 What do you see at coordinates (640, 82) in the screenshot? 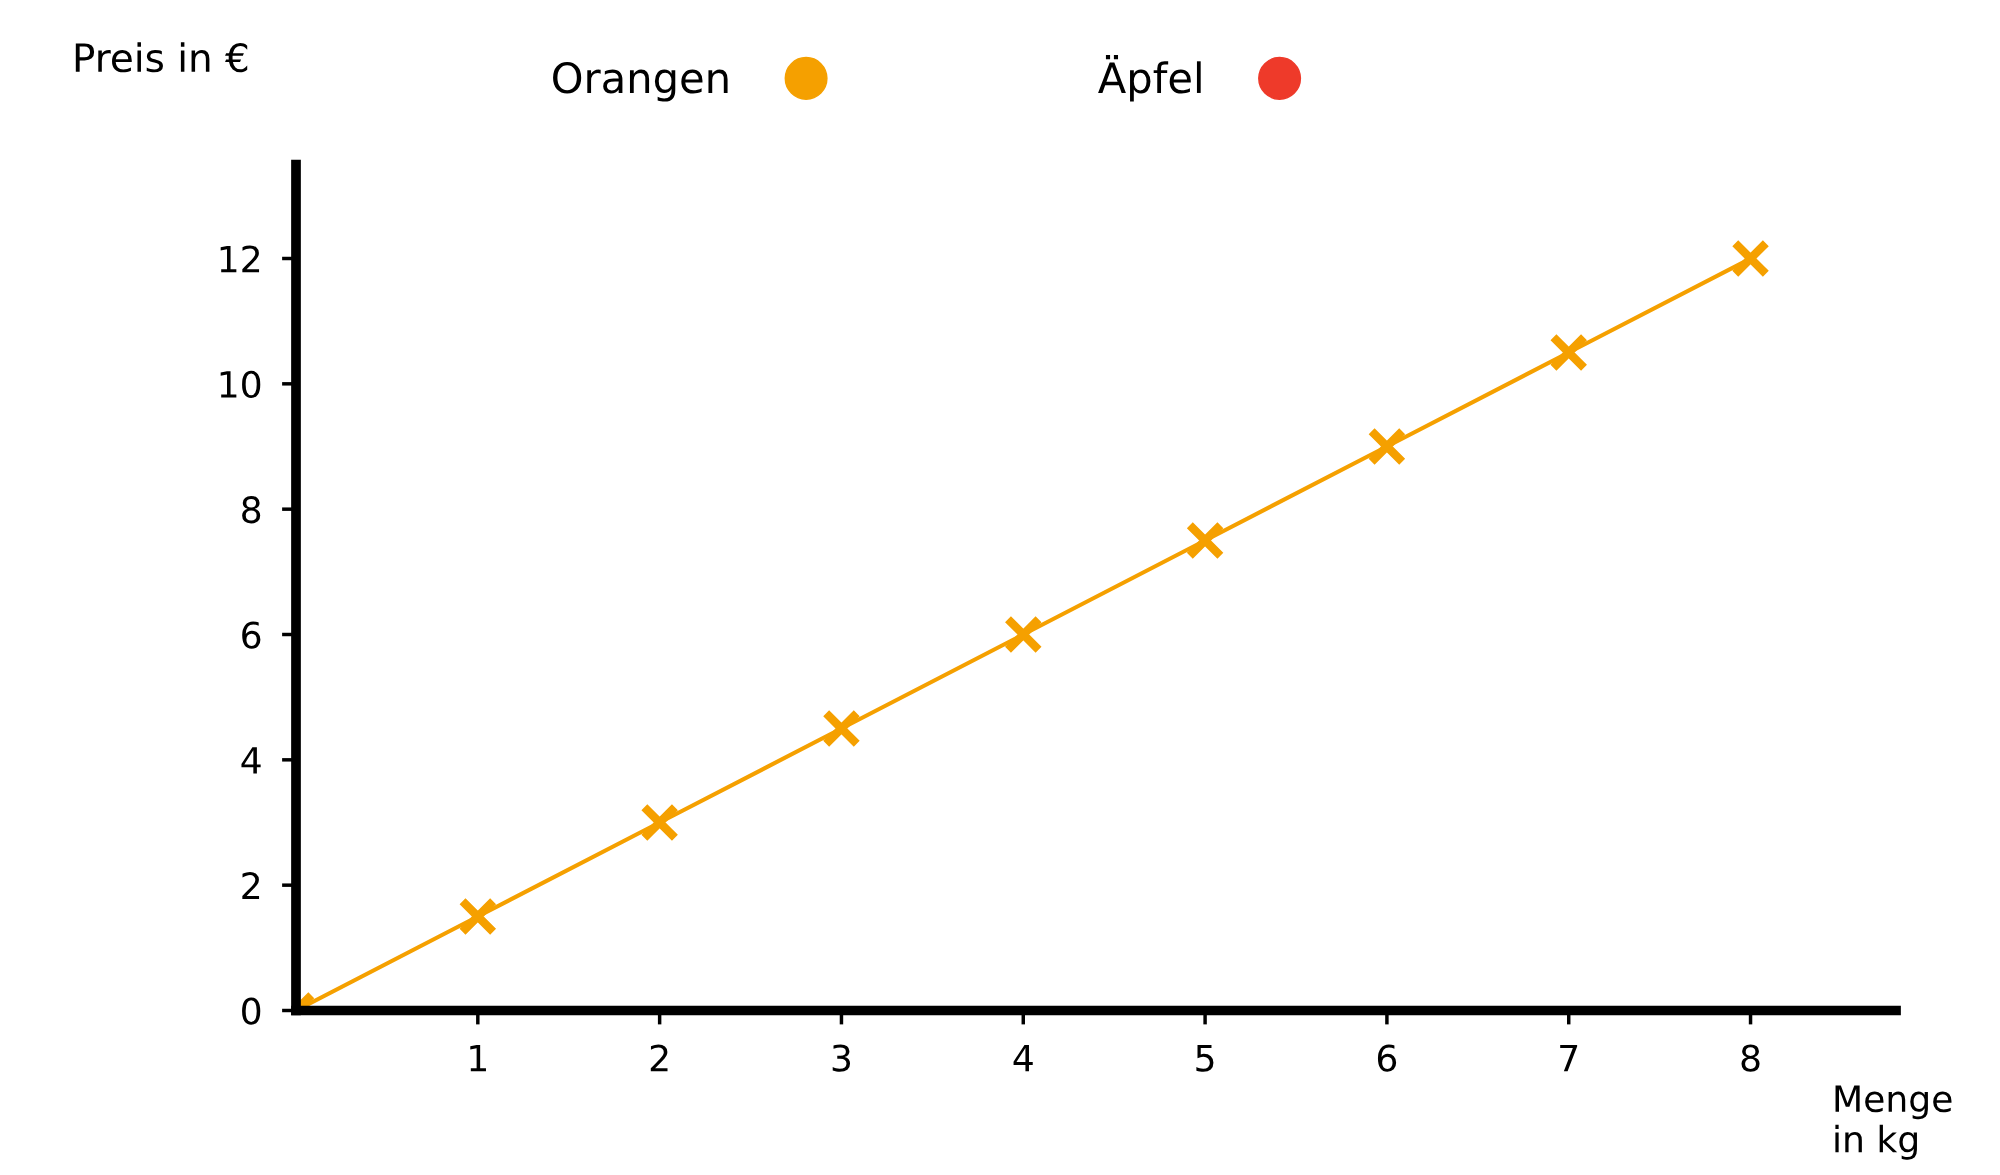
I see `legend-label: Orangen` at bounding box center [640, 82].